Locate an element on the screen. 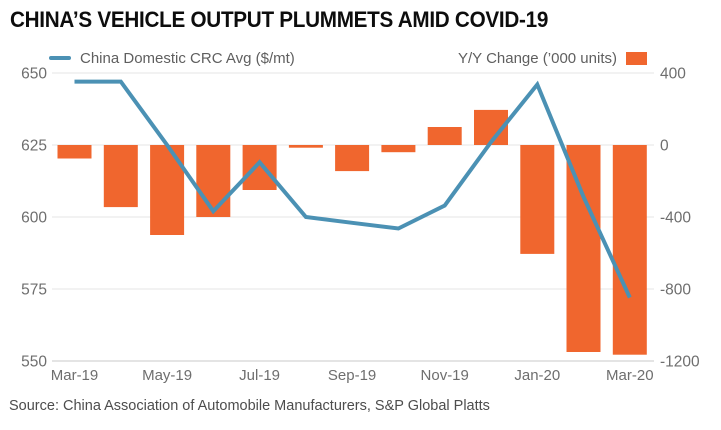 This screenshot has height=430, width=721. x-axis-tick-label: Mar-19 is located at coordinates (75, 375).